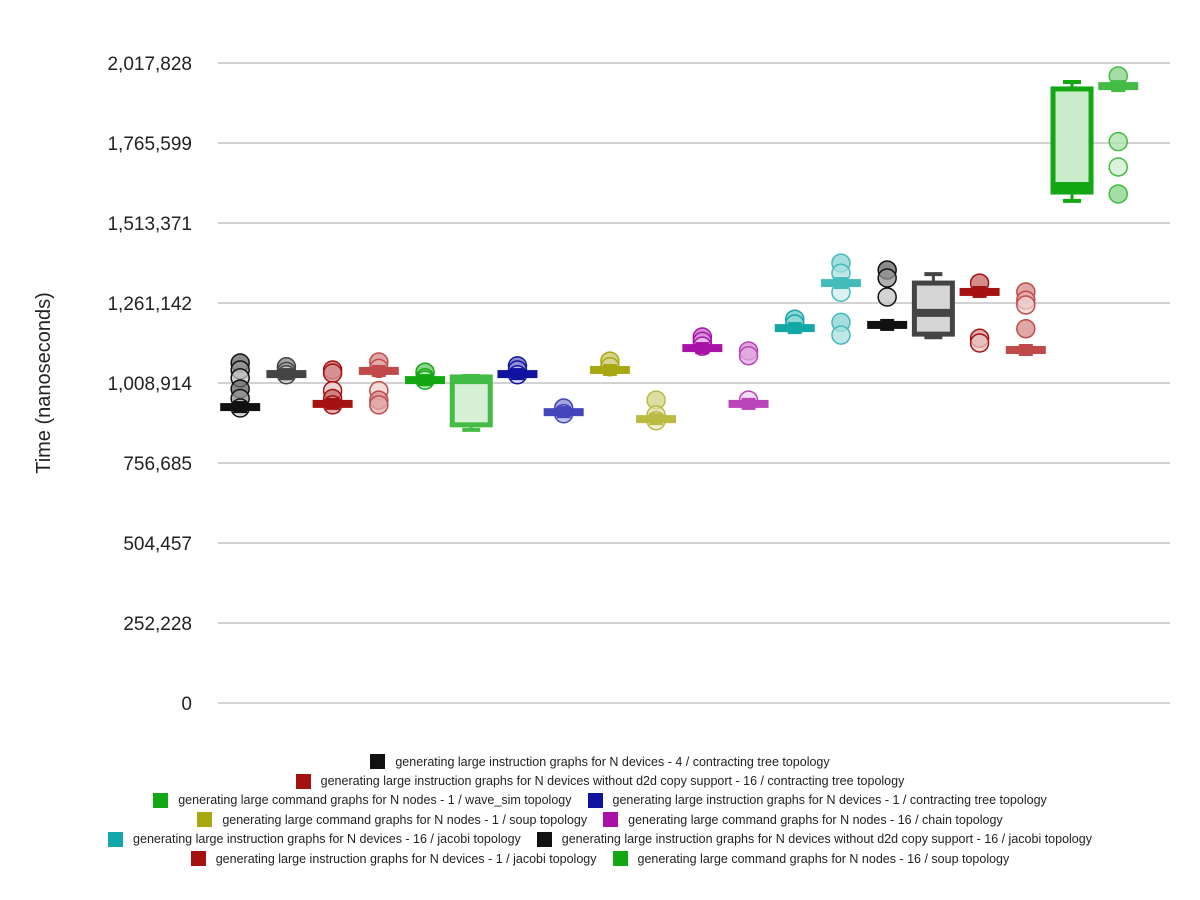 Image resolution: width=1200 pixels, height=900 pixels. I want to click on y-tick-label: 1,513,371, so click(149, 224).